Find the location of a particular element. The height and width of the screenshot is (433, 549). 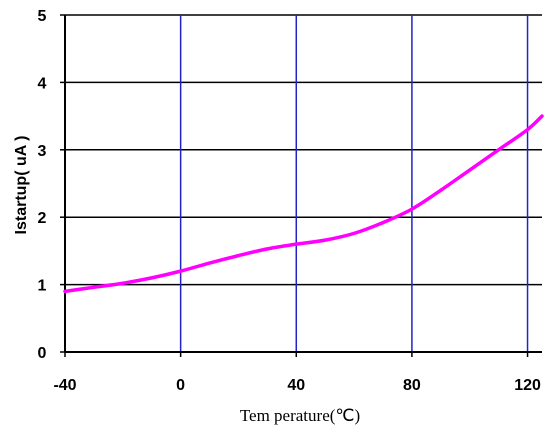

x-tick-label-2: 40 is located at coordinates (296, 385).